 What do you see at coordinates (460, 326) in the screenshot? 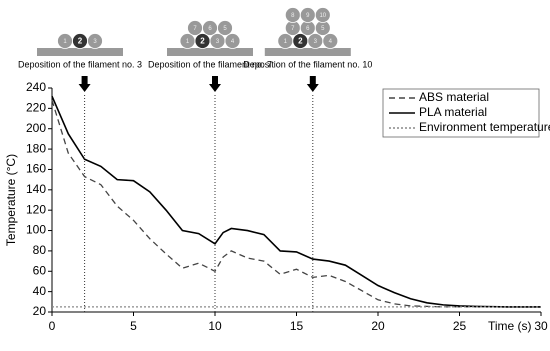
I see `x-tick-label: 25` at bounding box center [460, 326].